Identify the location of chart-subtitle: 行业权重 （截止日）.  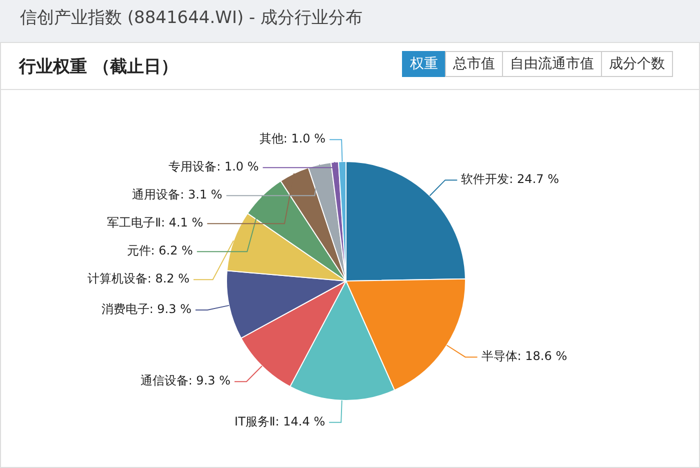
(98, 67).